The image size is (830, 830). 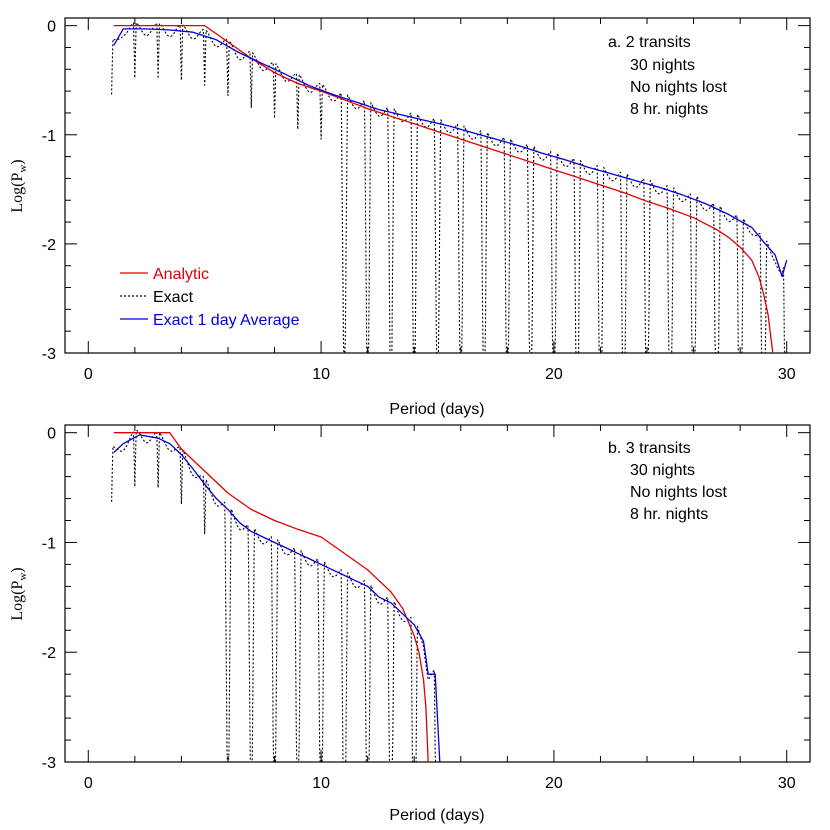 What do you see at coordinates (173, 297) in the screenshot?
I see `legend-exact-label: Exact` at bounding box center [173, 297].